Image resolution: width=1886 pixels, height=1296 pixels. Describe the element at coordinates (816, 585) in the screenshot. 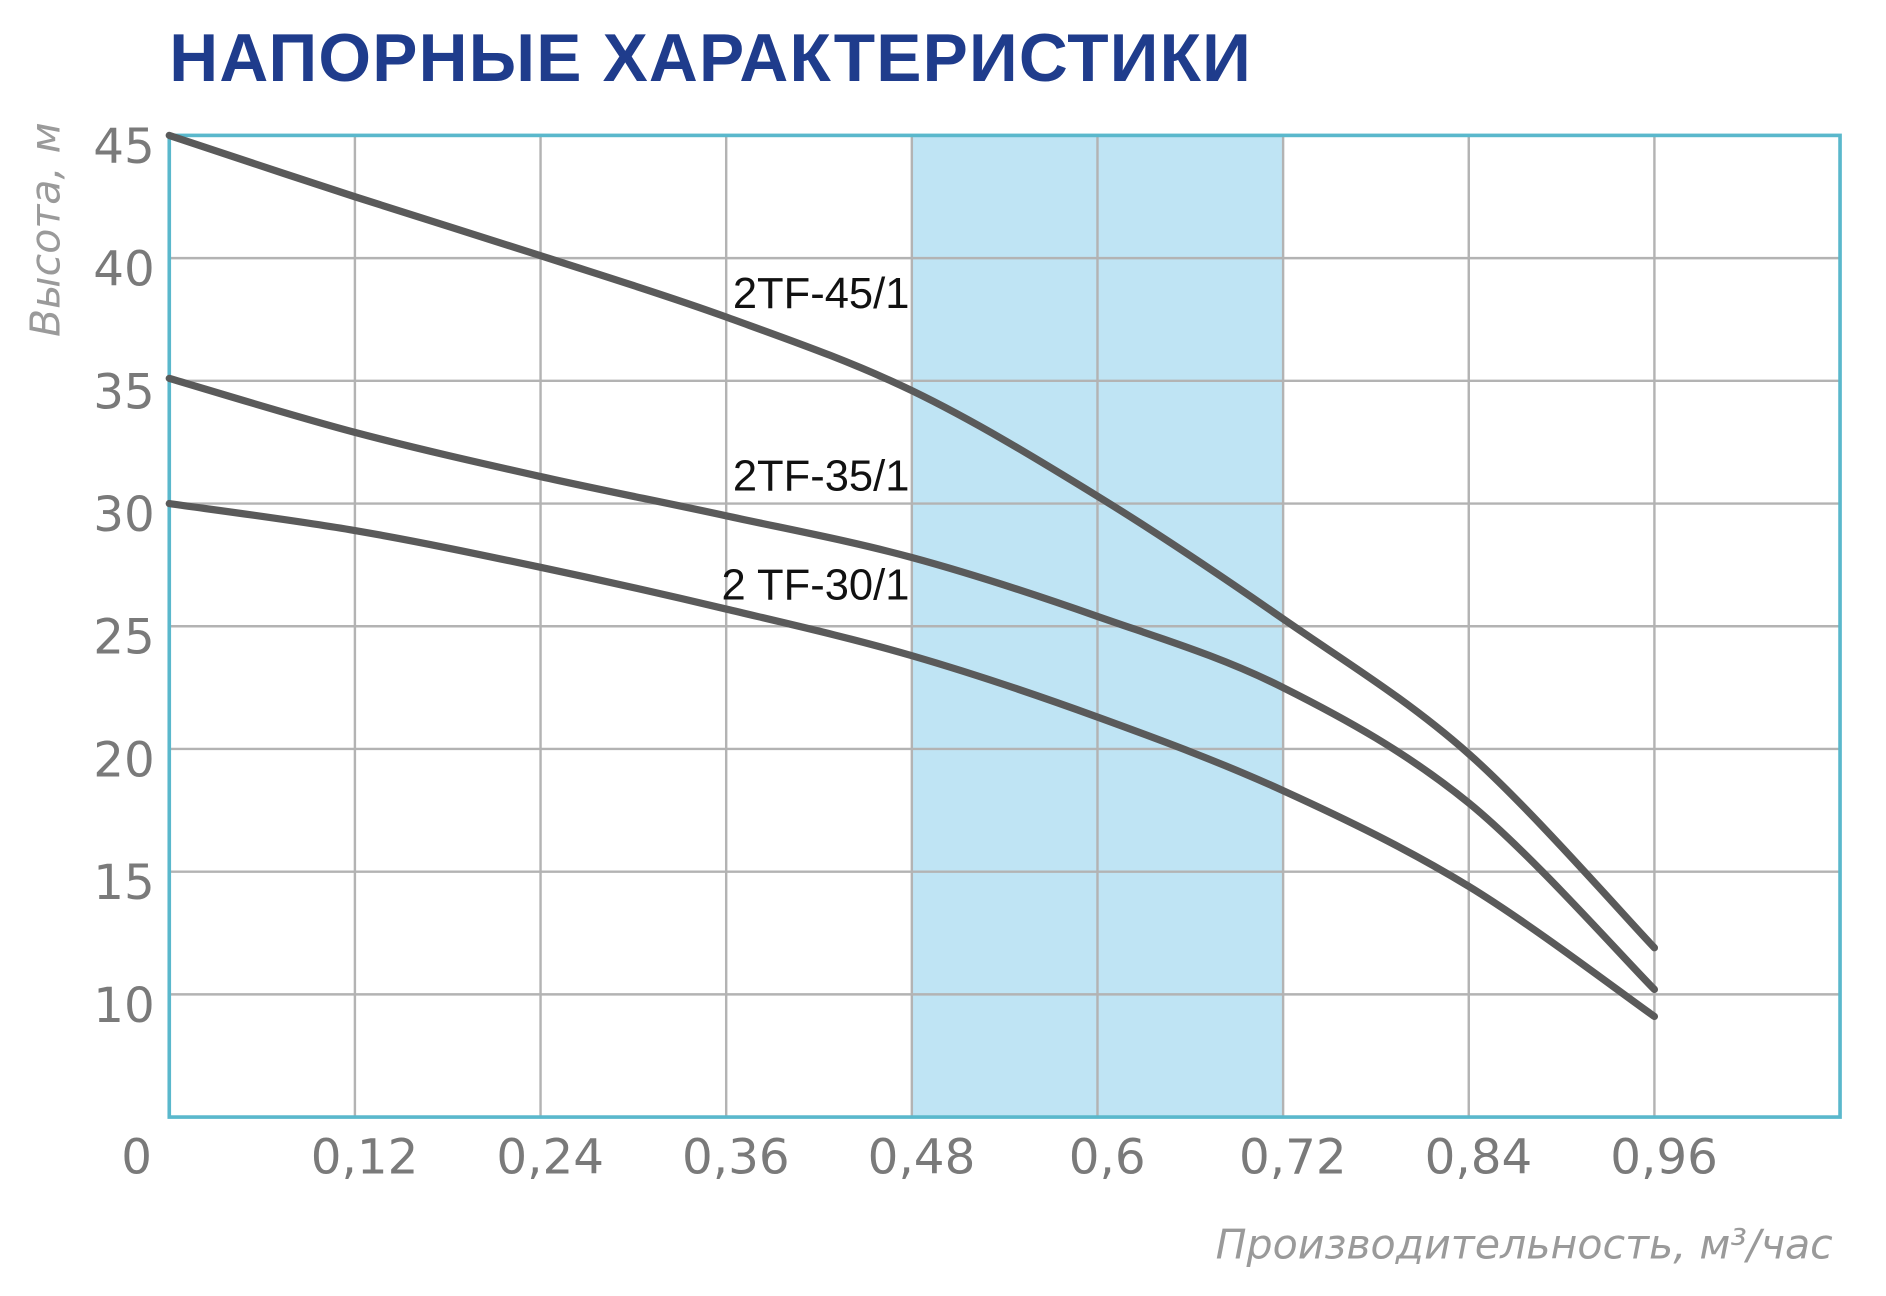

I see `series-label: 2 TF-30/1` at that location.